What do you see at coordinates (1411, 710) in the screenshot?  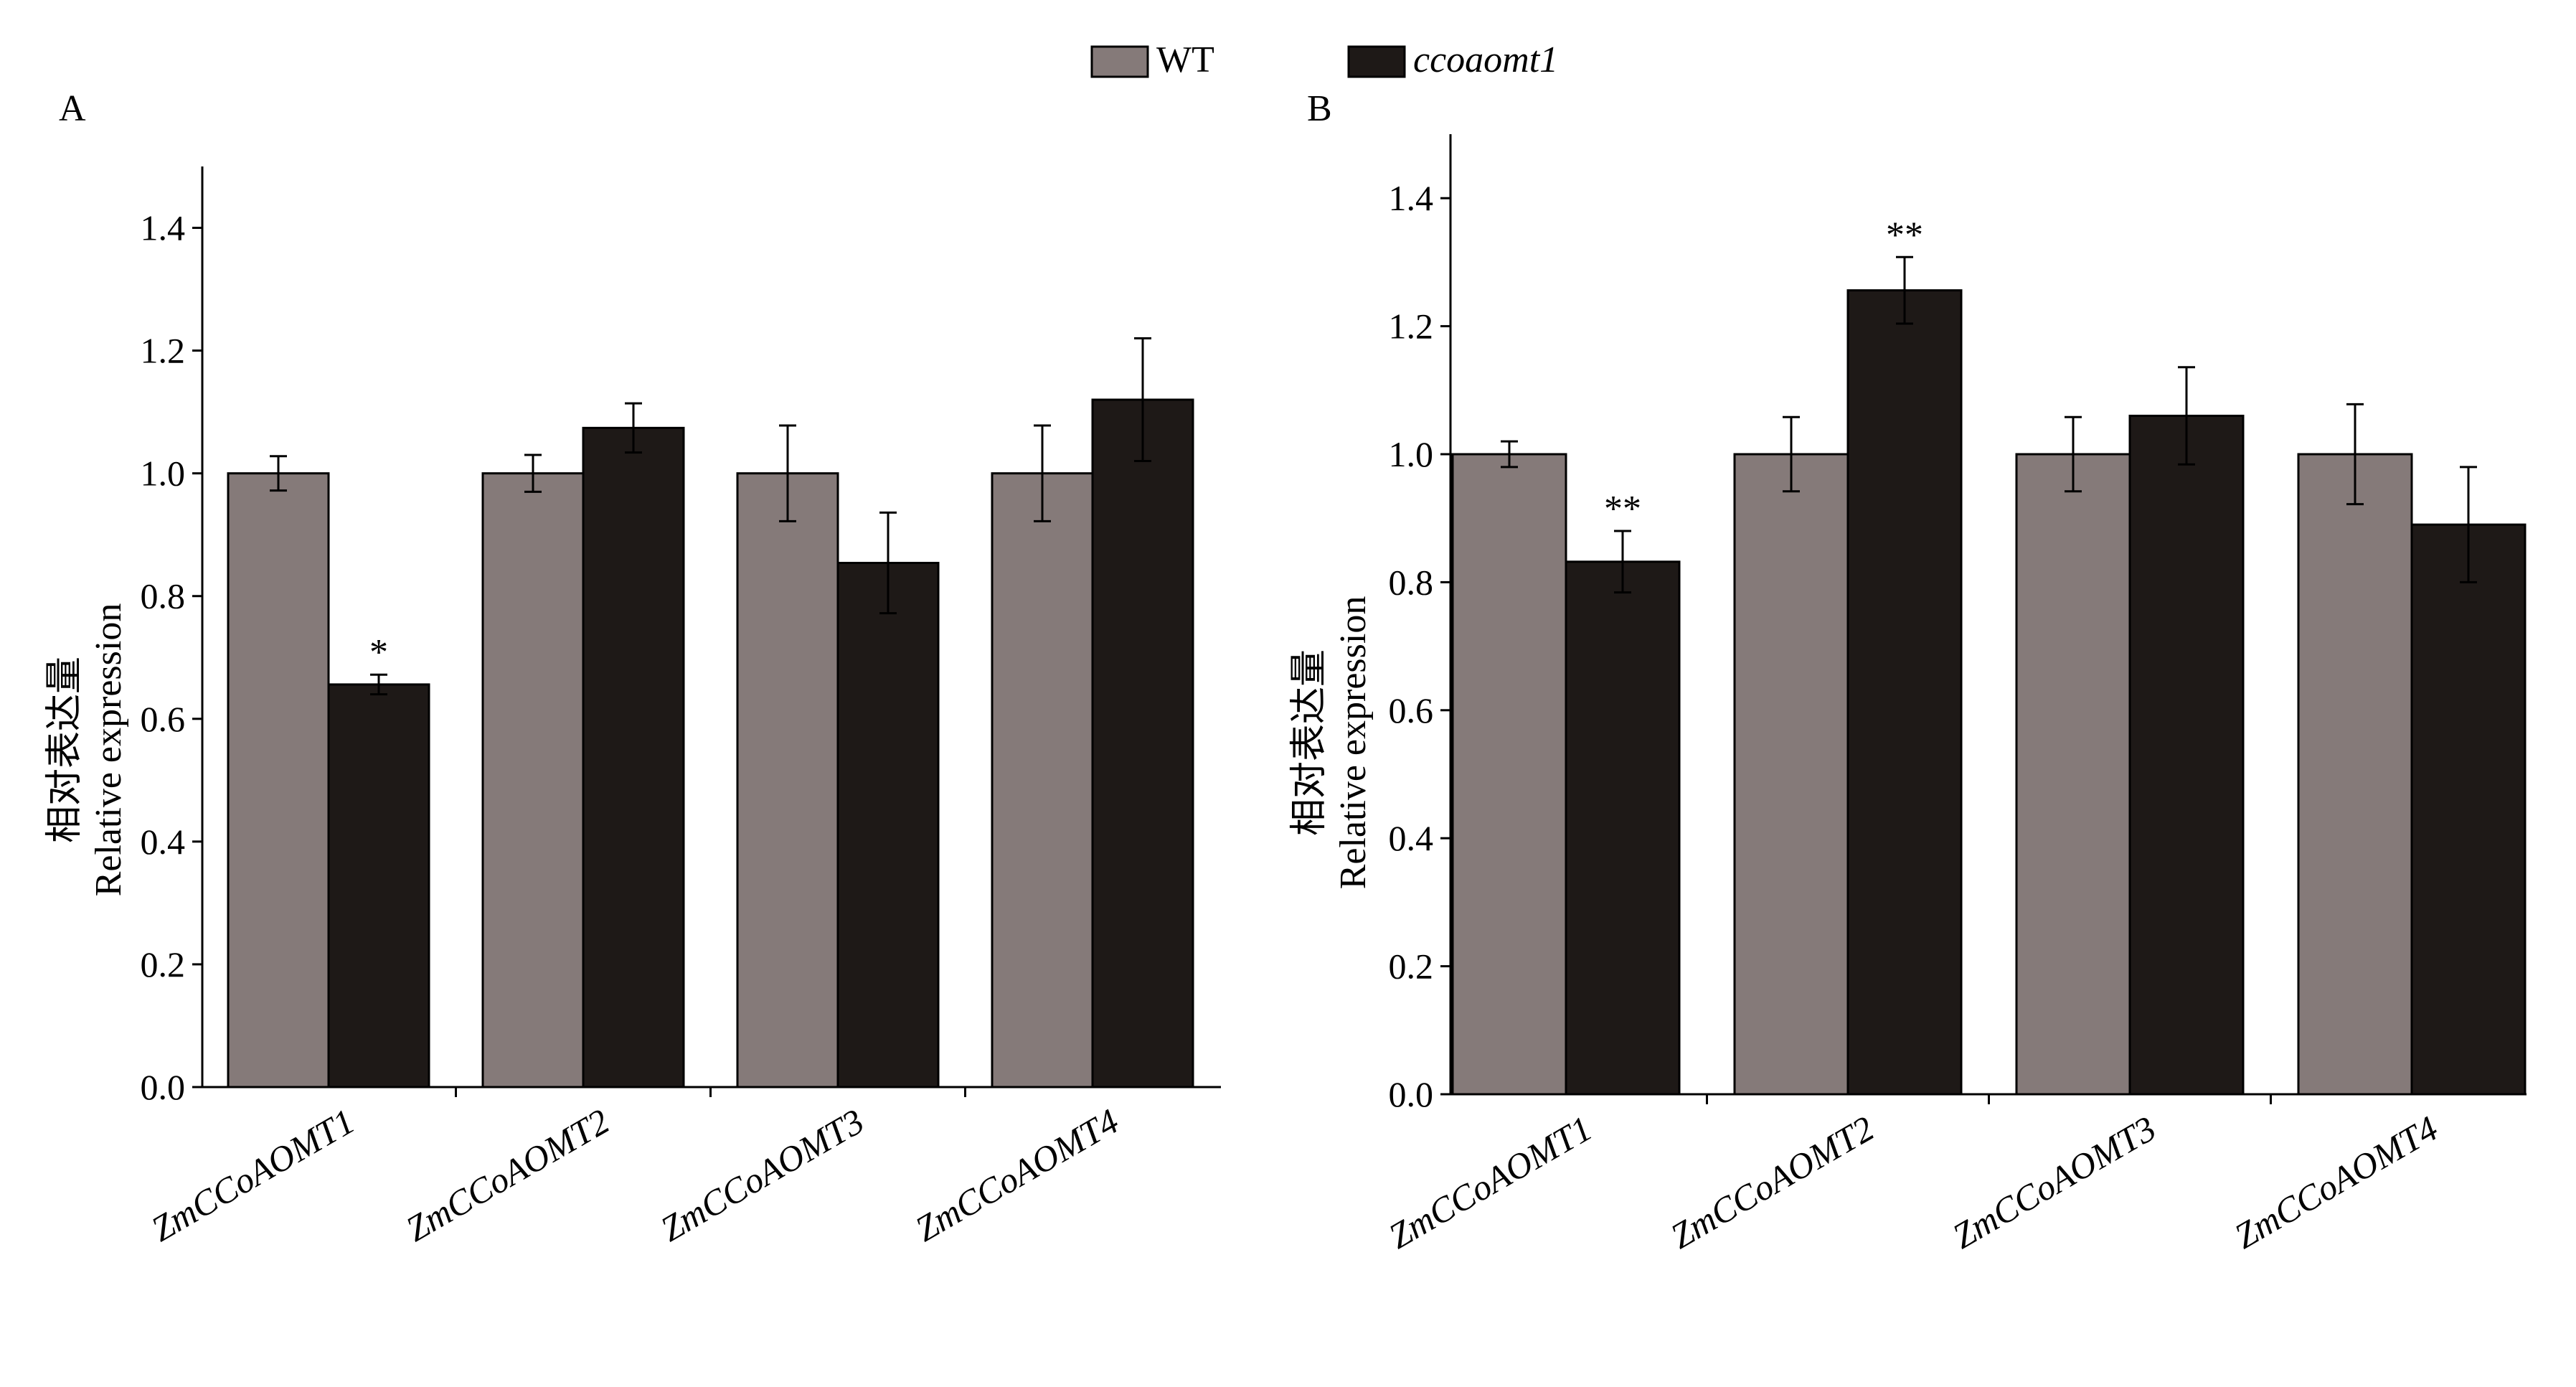 I see `y-tick-label-b: 0.6` at bounding box center [1411, 710].